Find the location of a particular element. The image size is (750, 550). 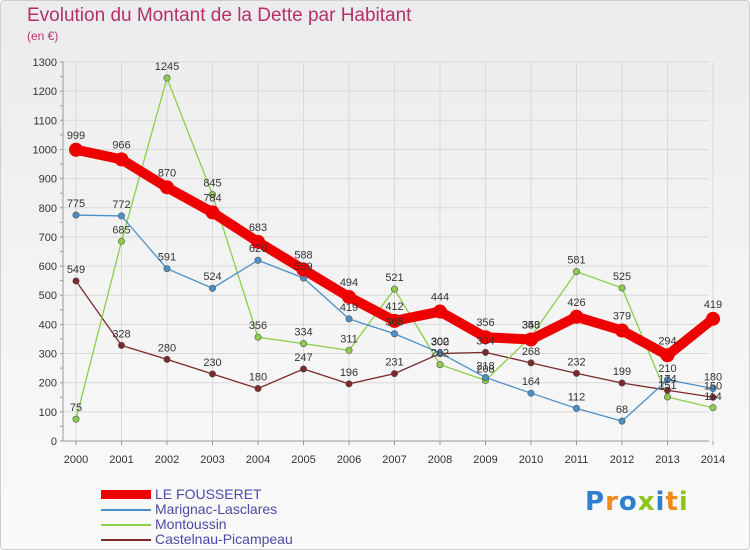

y-tick-label: 800 is located at coordinates (48, 209).